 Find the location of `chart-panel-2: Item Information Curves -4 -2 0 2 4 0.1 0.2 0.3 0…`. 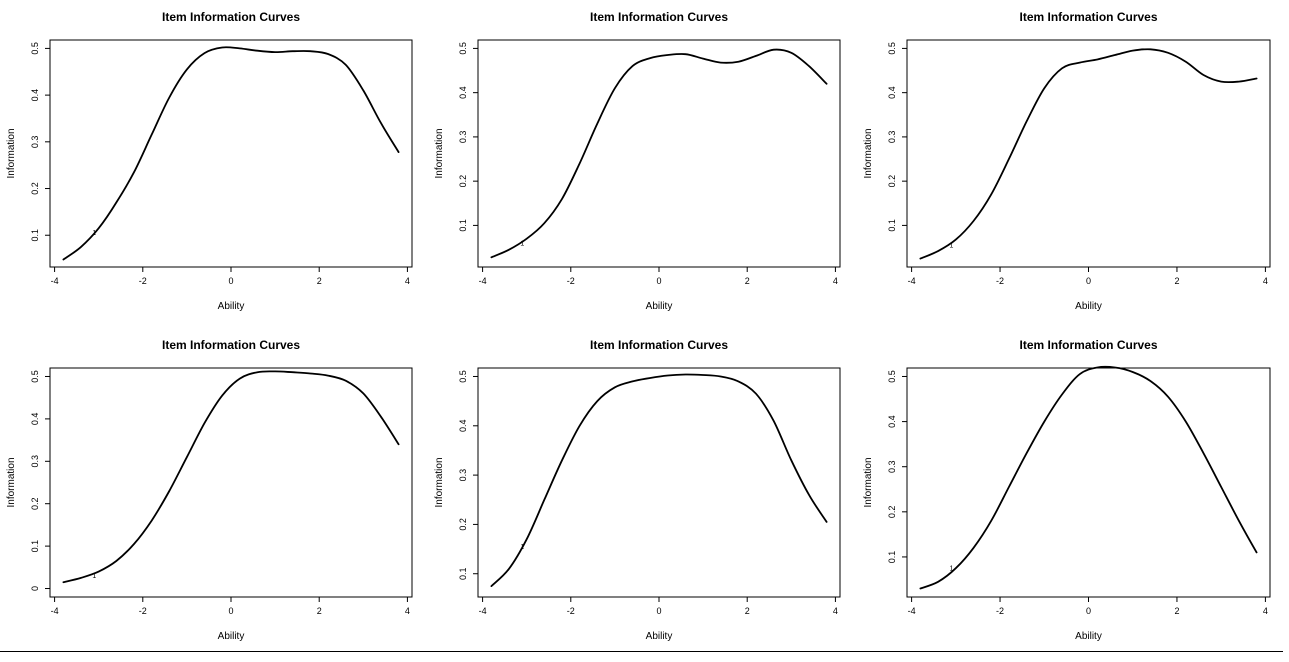

chart-panel-2: Item Information Curves -4 -2 0 2 4 0.1 0.2 0.3 0… is located at coordinates (637, 161).